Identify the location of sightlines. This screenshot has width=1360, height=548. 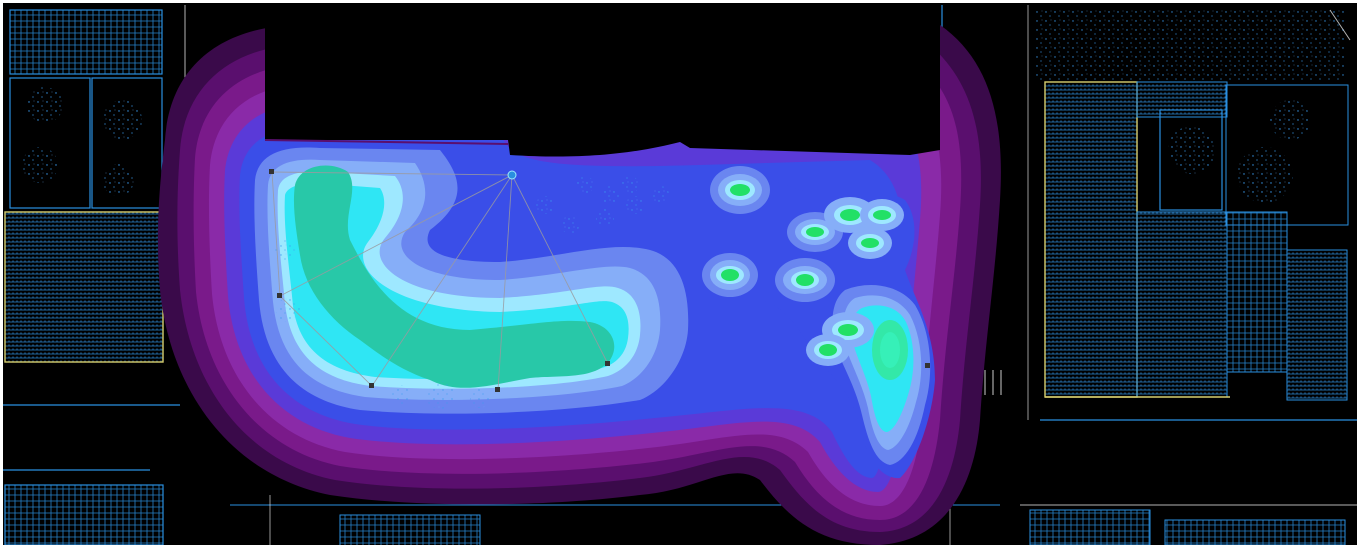
(440, 281).